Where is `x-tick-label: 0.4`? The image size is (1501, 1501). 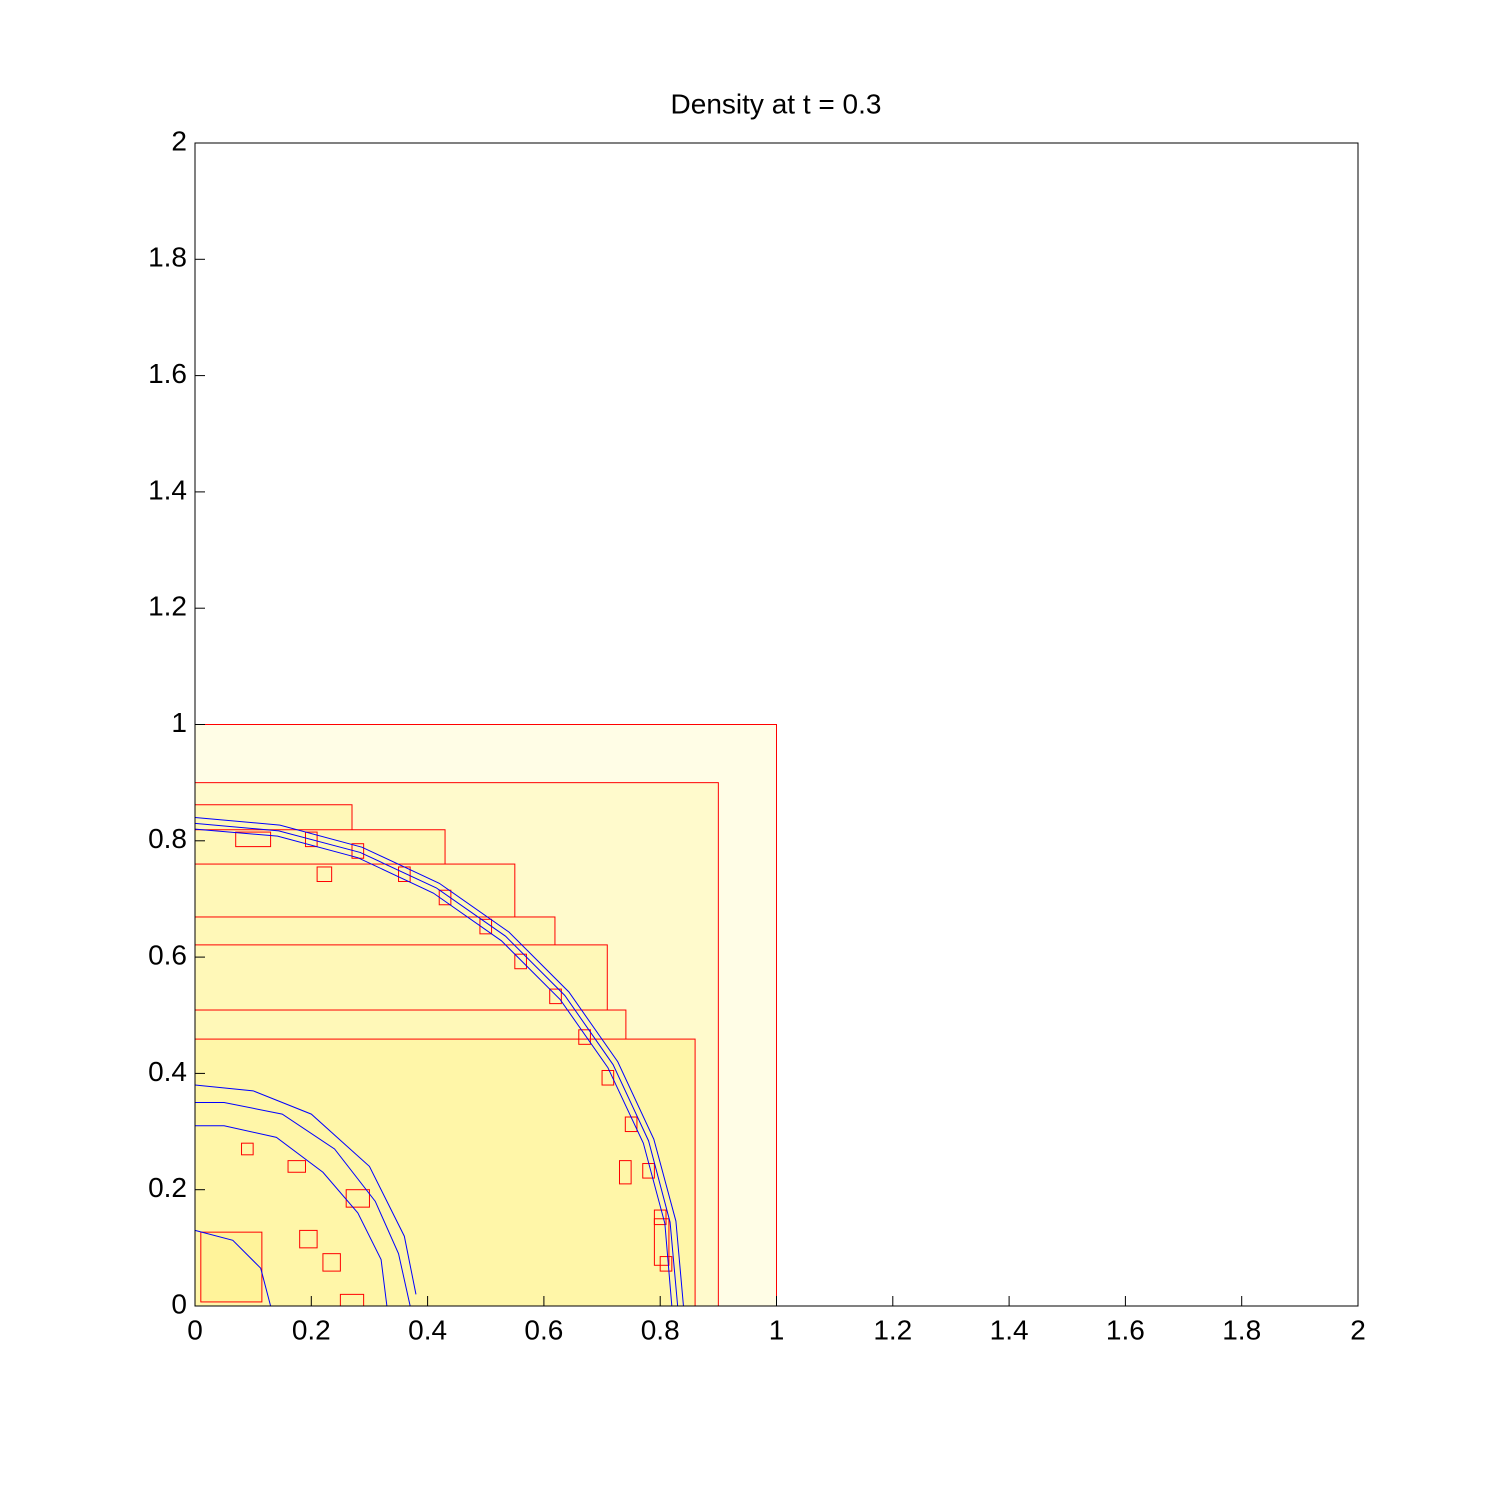 x-tick-label: 0.4 is located at coordinates (427, 1329).